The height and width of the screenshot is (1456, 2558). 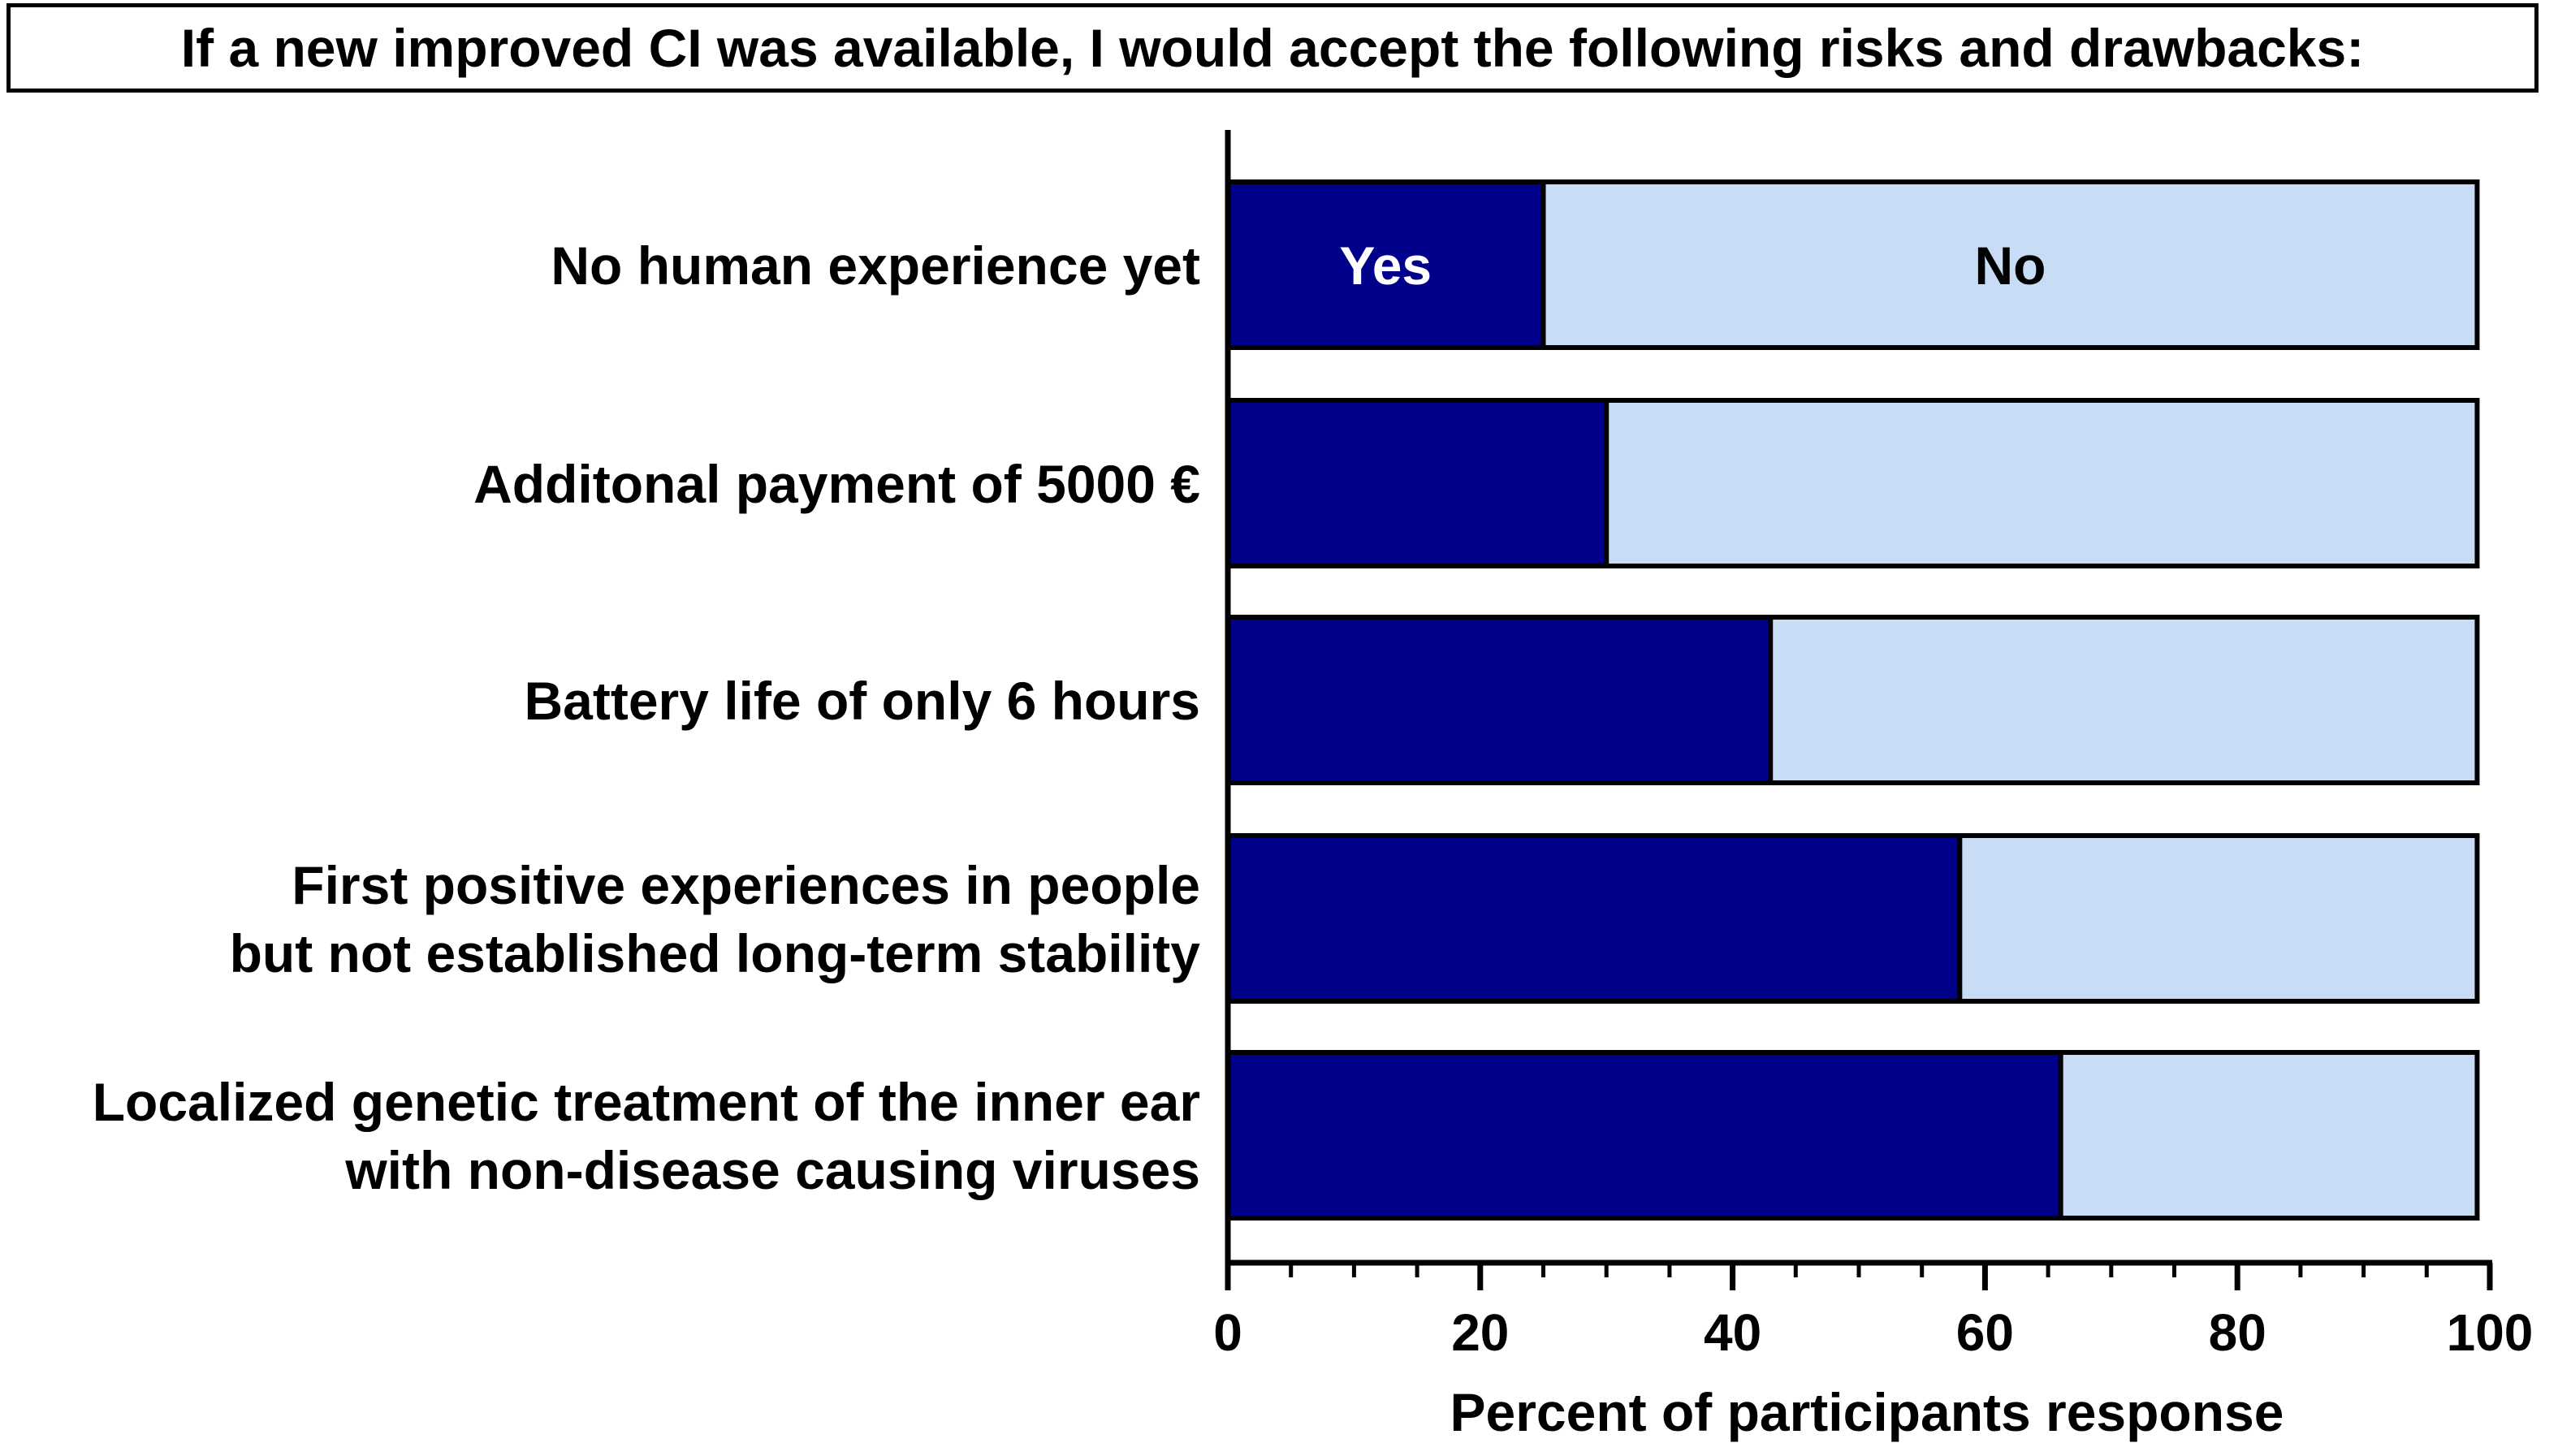 What do you see at coordinates (715, 953) in the screenshot?
I see `category-label: but not established long-term stability` at bounding box center [715, 953].